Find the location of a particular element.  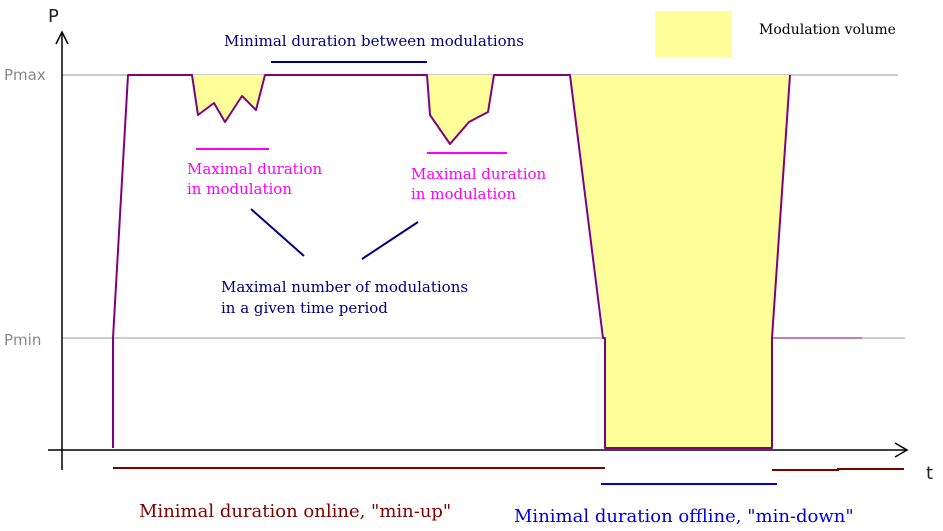

in-modulation-label-2-line-2: in modulation is located at coordinates (463, 194).